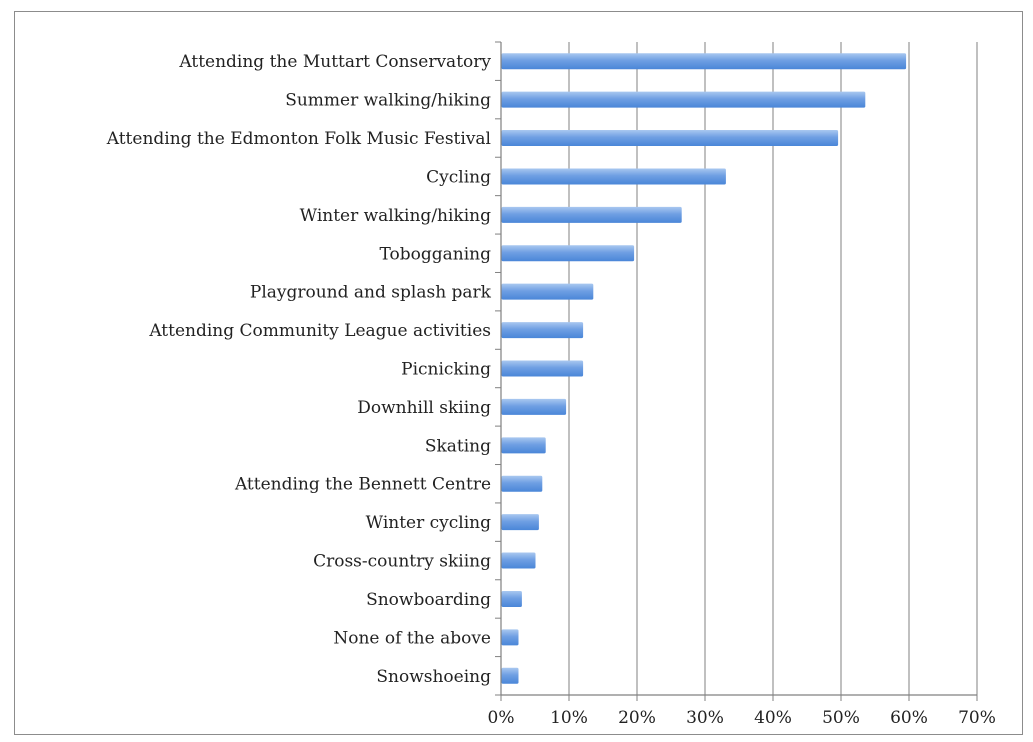 The image size is (1033, 742). I want to click on category-label-3: Cycling, so click(458, 177).